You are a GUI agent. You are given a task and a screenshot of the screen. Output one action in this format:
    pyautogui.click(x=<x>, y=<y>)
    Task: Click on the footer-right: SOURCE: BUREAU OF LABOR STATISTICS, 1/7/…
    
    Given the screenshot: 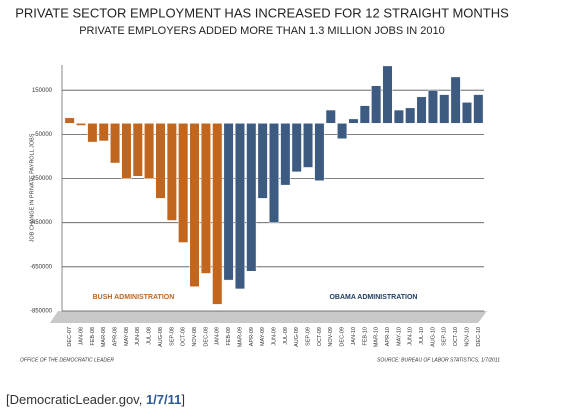 What is the action you would take?
    pyautogui.click(x=438, y=360)
    